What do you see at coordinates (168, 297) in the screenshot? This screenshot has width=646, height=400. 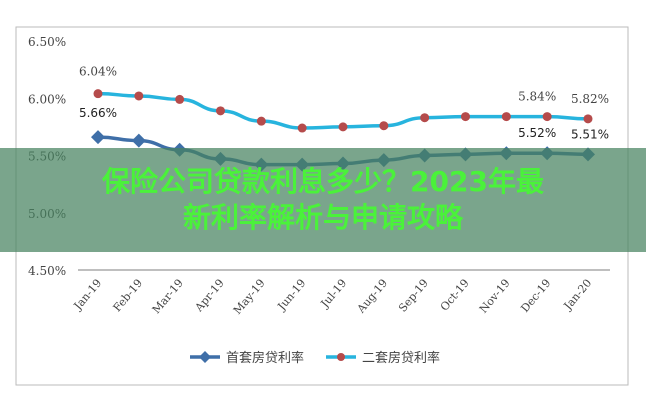 I see `x-tick-label: Mar-19` at bounding box center [168, 297].